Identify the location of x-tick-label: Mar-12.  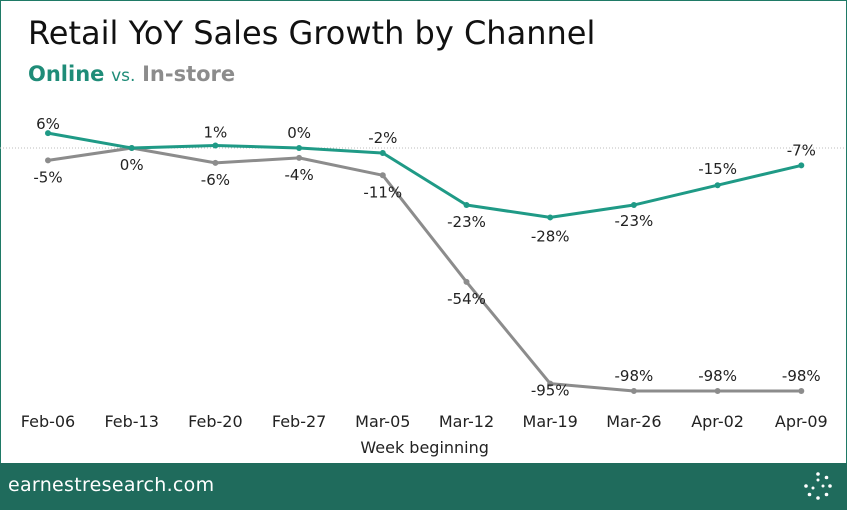
(466, 421).